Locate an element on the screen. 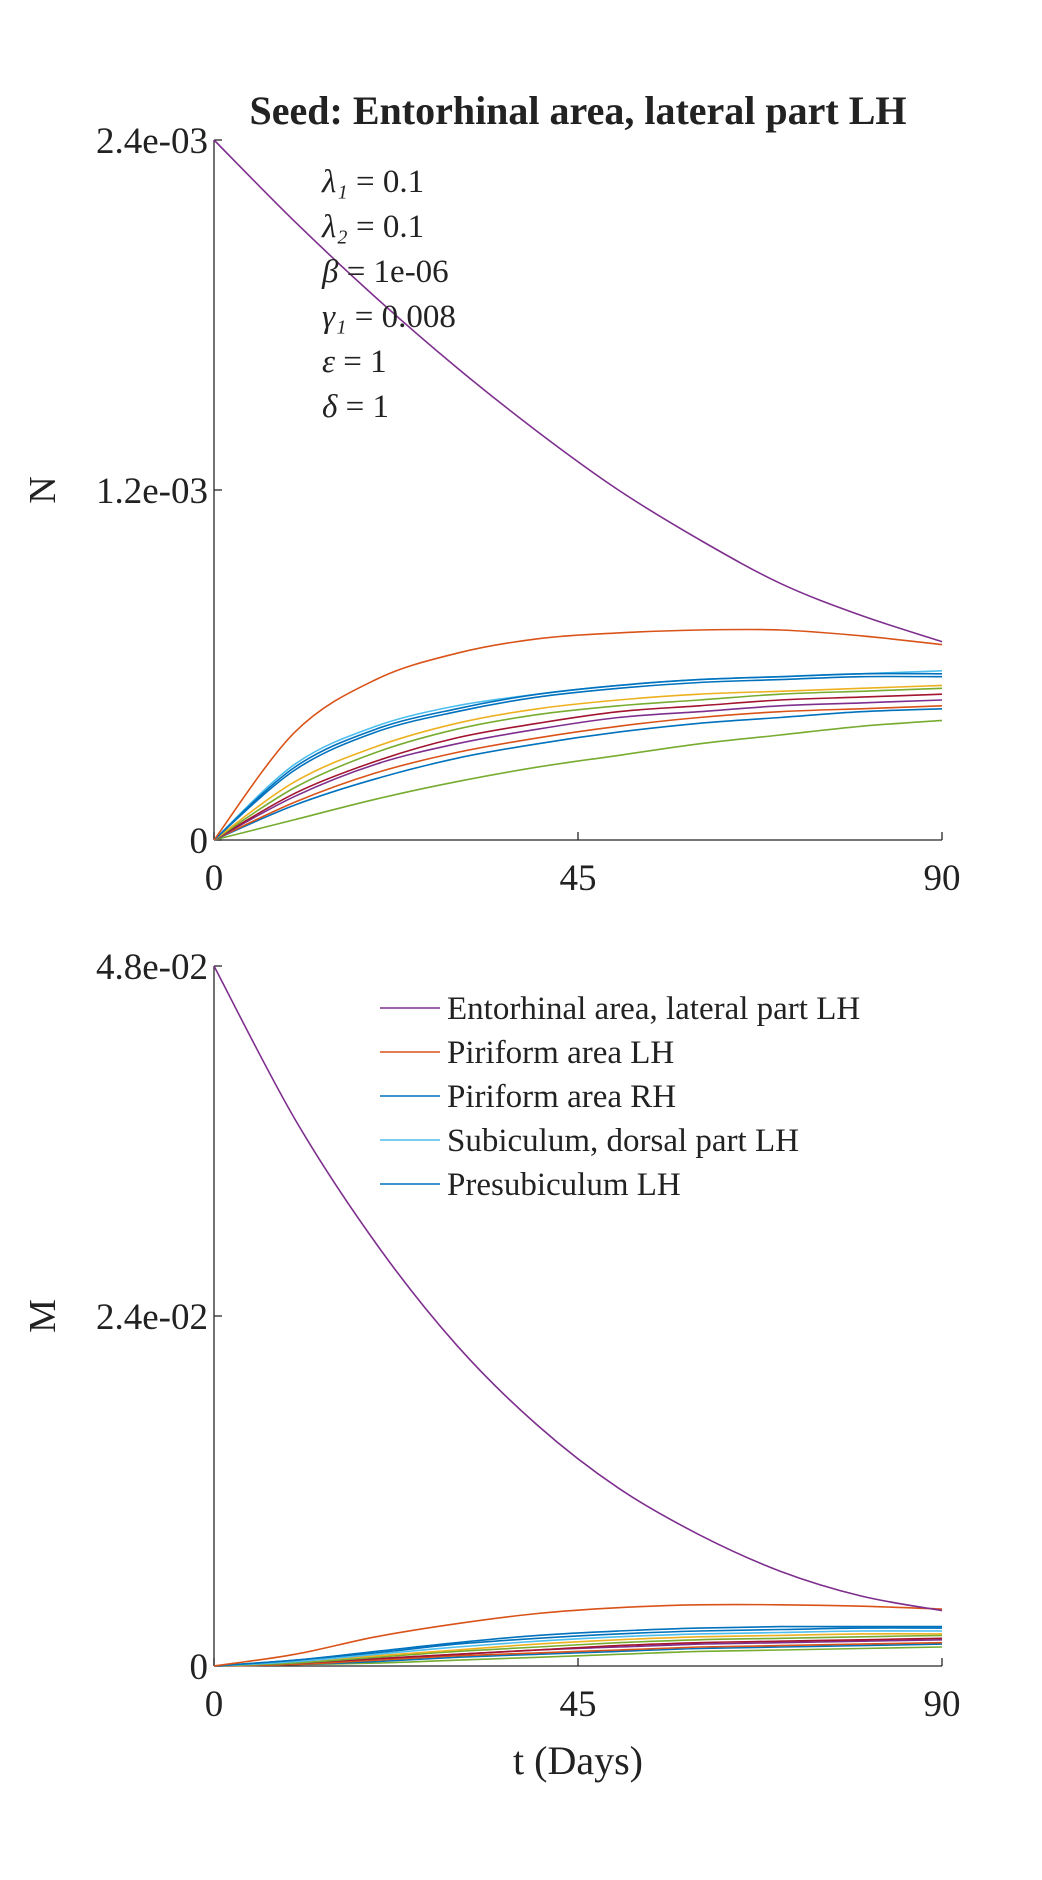 The height and width of the screenshot is (1880, 1042). legend-entry: Piriform area RH is located at coordinates (561, 1097).